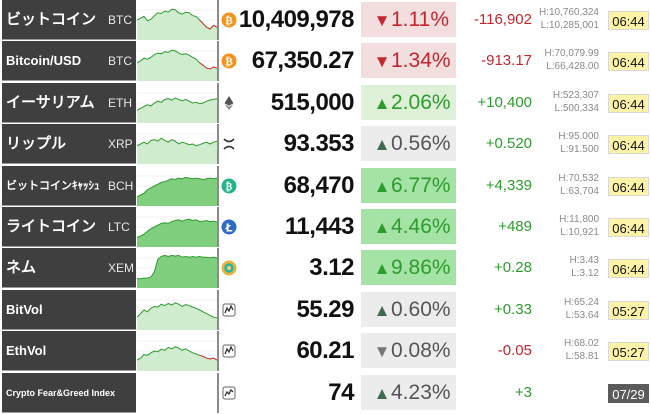 Image resolution: width=651 pixels, height=414 pixels. What do you see at coordinates (421, 267) in the screenshot?
I see `change-percent-value: 9.86%` at bounding box center [421, 267].